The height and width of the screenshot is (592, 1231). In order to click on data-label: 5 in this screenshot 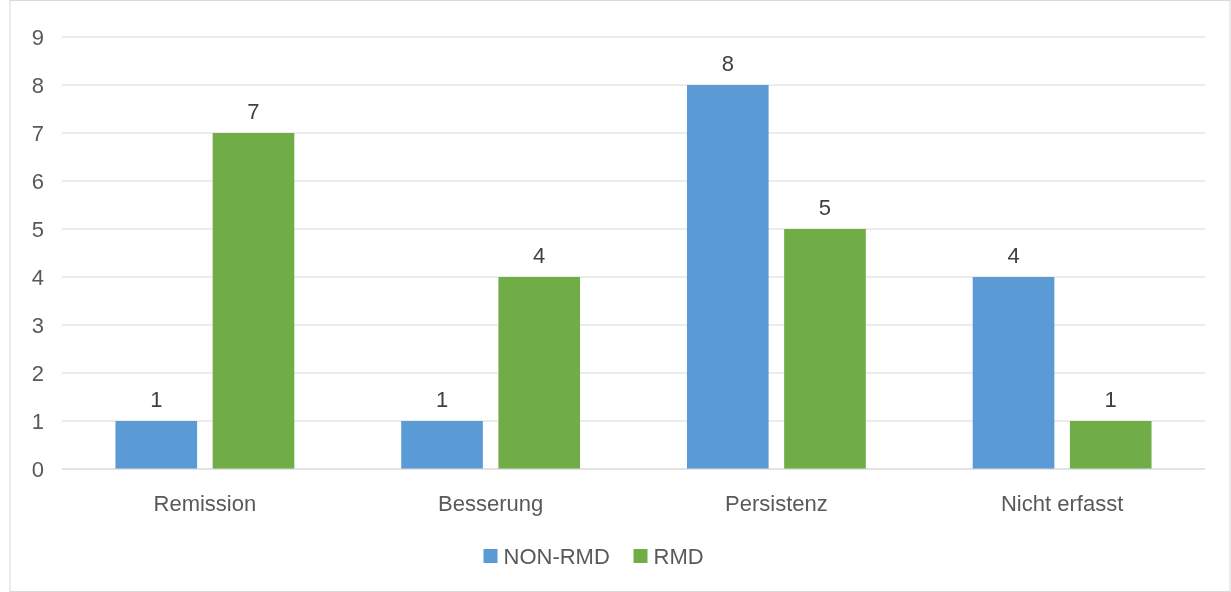, I will do `click(825, 207)`.